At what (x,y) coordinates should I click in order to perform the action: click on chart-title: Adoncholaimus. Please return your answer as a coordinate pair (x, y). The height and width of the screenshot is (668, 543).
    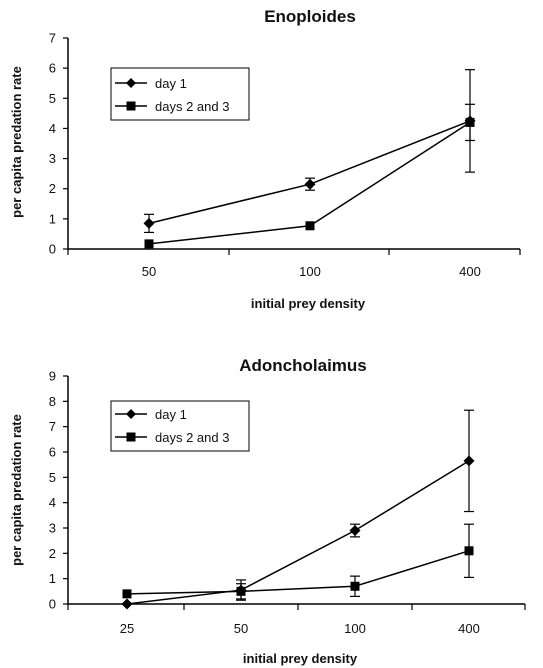
    Looking at the image, I should click on (303, 365).